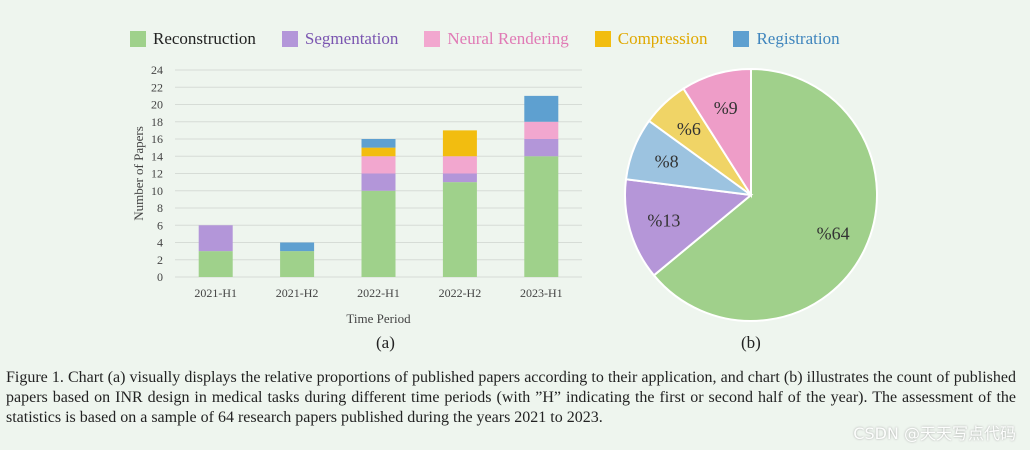  Describe the element at coordinates (717, 133) in the screenshot. I see `pie-slice-neural-rendering` at that location.